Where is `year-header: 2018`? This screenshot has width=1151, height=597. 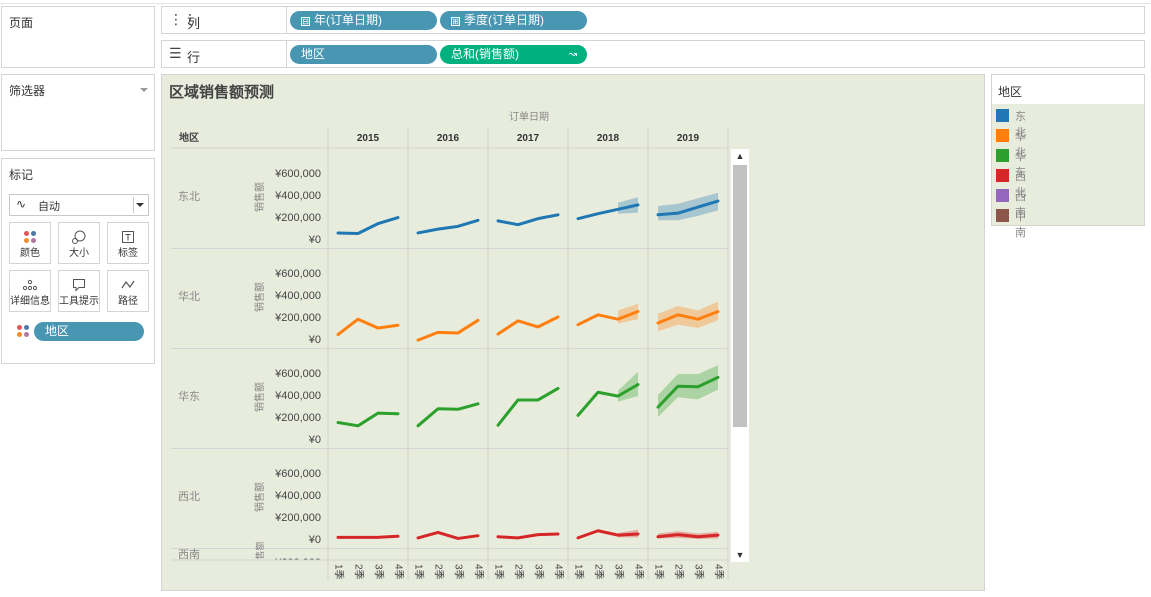 year-header: 2018 is located at coordinates (608, 138).